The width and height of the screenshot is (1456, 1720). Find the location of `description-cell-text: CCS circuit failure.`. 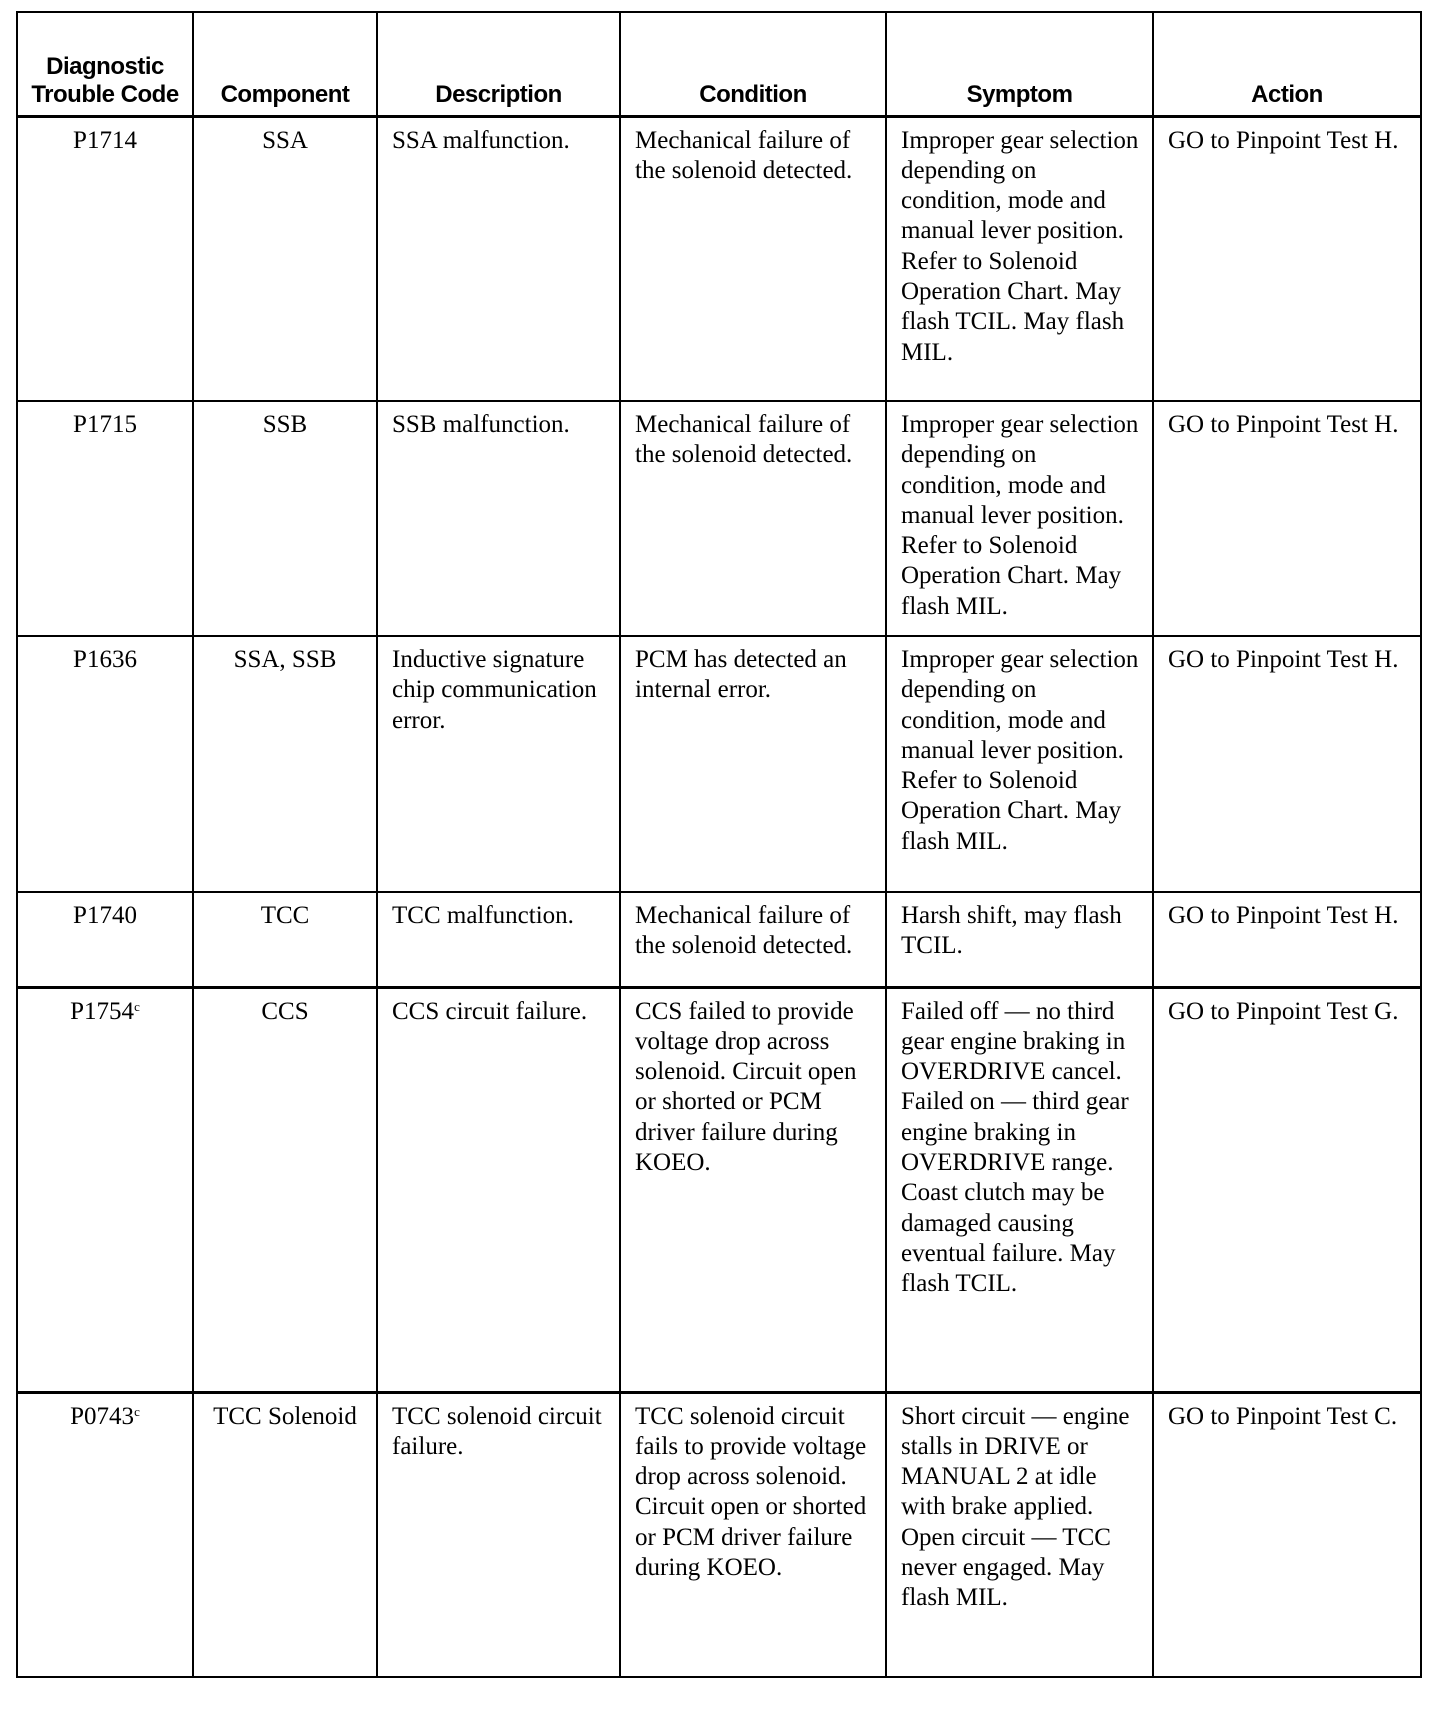

description-cell-text: CCS circuit failure. is located at coordinates (490, 1011).